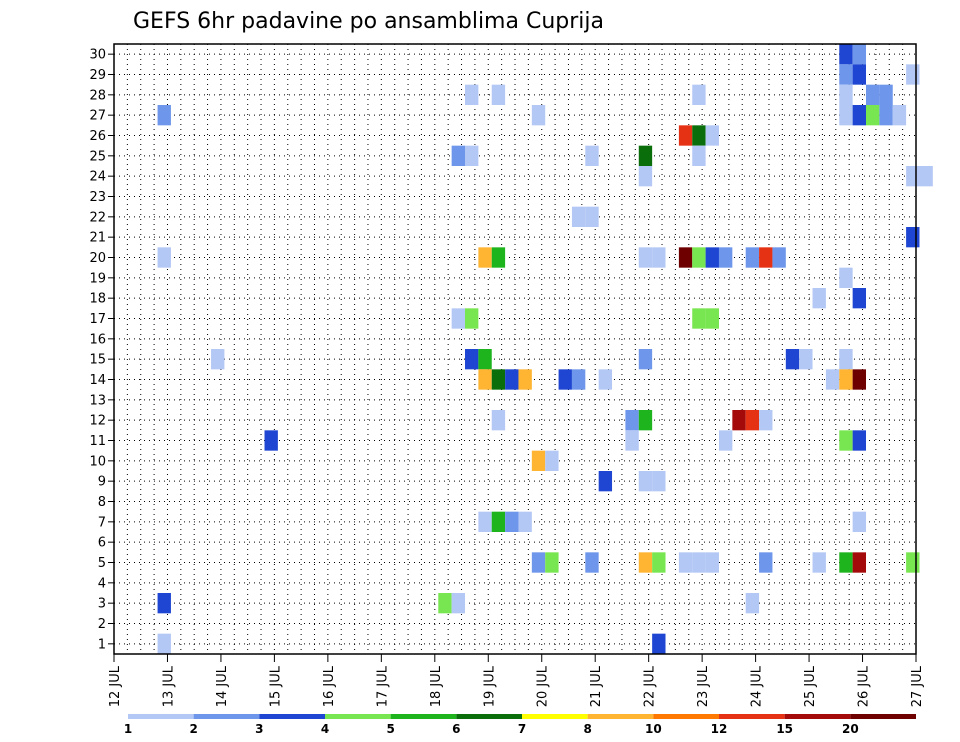  What do you see at coordinates (784, 729) in the screenshot?
I see `legend-label: 15` at bounding box center [784, 729].